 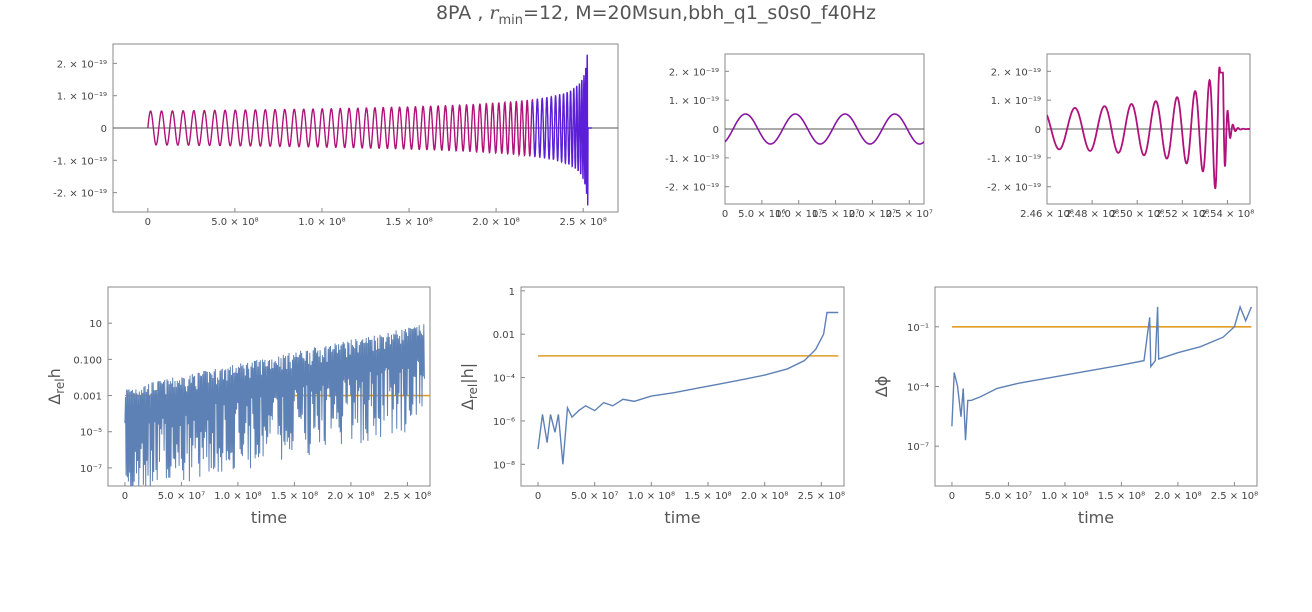 What do you see at coordinates (1047, 214) in the screenshot?
I see `x-tick-label: 2.46 × 10⁸` at bounding box center [1047, 214].